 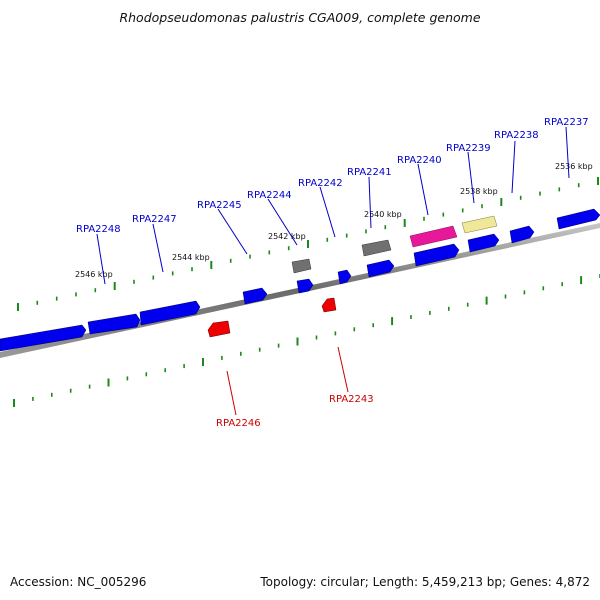 I want to click on upper-track-genes, so click(x=394, y=244).